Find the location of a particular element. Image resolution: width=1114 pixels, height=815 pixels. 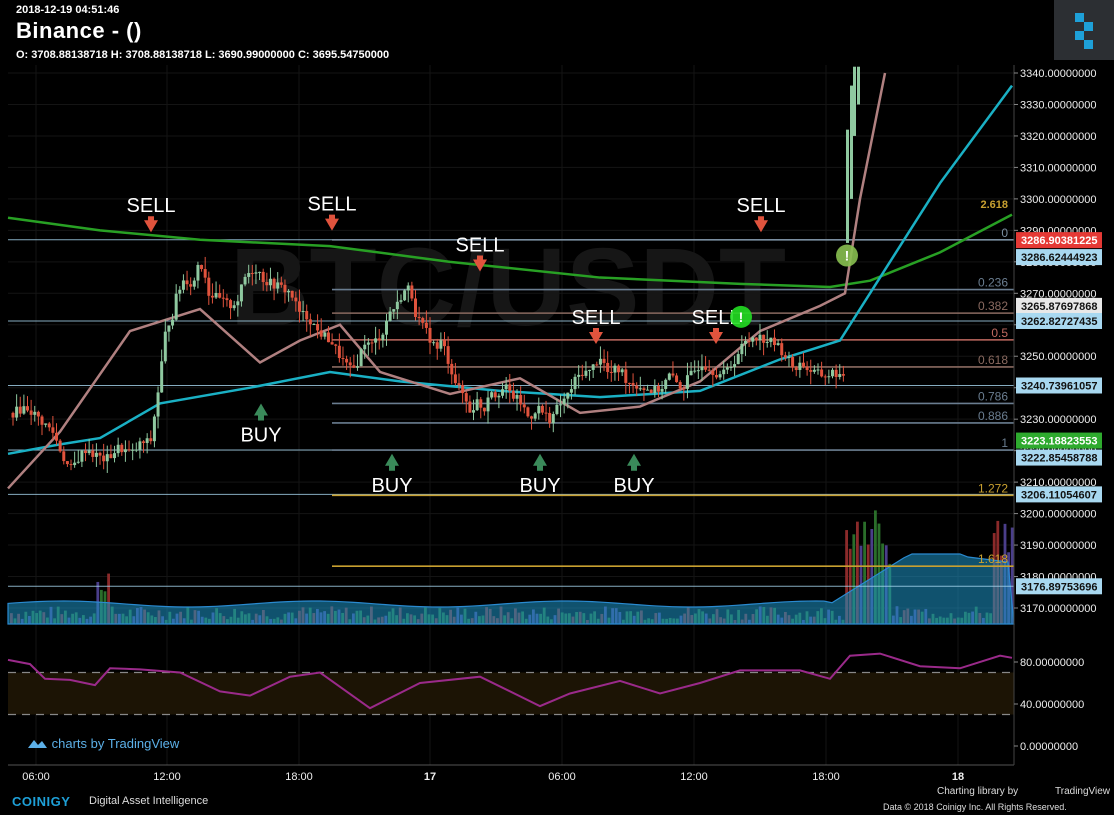

sell-arrow-icon is located at coordinates (480, 263).